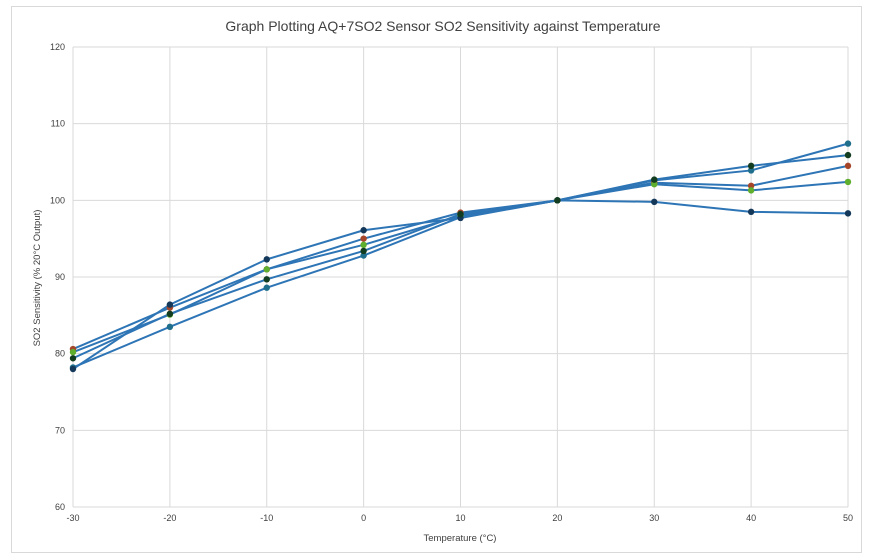 The height and width of the screenshot is (560, 870). Describe the element at coordinates (557, 518) in the screenshot. I see `x-tick-label: 20` at that location.